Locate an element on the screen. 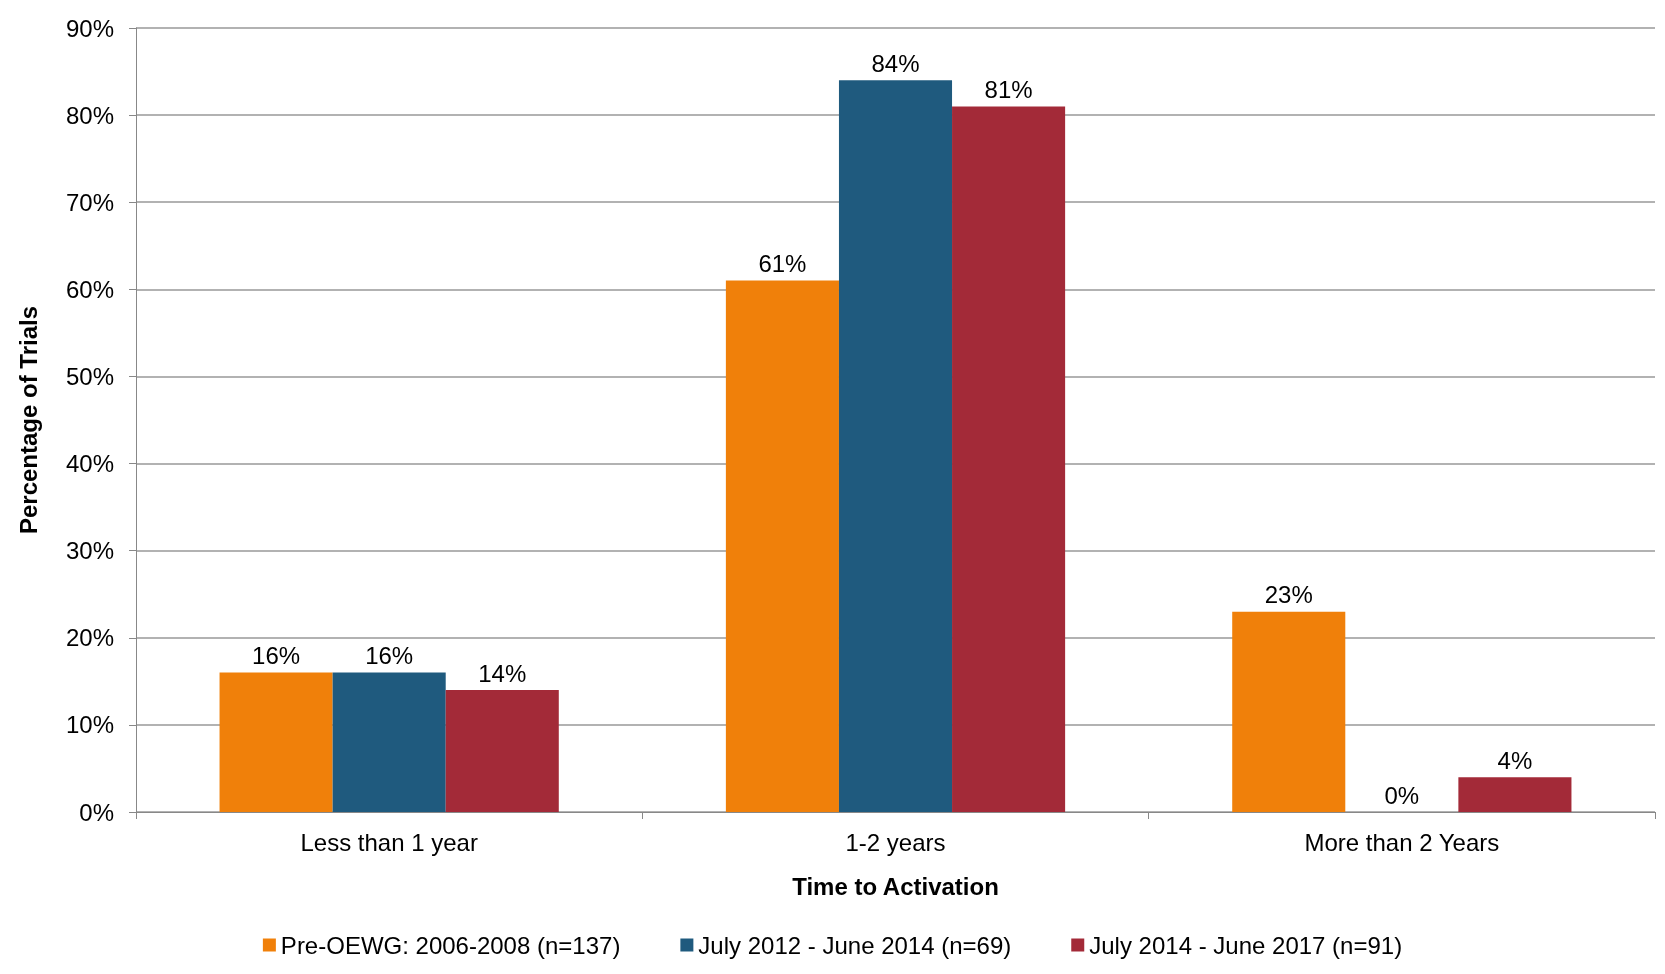 This screenshot has height=974, width=1665. y-tick-label: 20% is located at coordinates (89, 638).